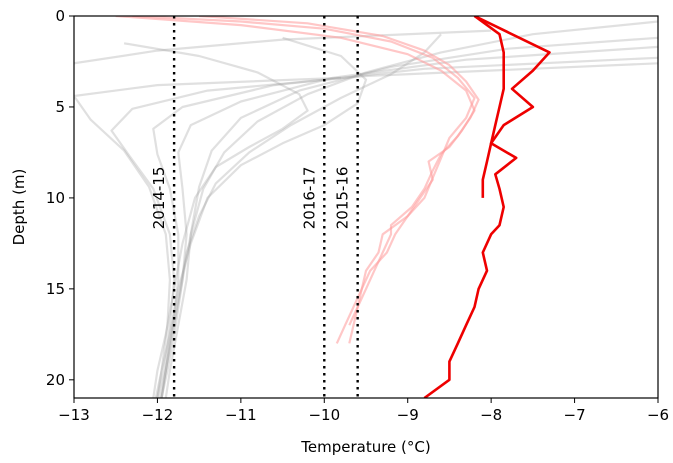 The width and height of the screenshot is (673, 463). Describe the element at coordinates (241, 415) in the screenshot. I see `x-tick-label: −11` at that location.